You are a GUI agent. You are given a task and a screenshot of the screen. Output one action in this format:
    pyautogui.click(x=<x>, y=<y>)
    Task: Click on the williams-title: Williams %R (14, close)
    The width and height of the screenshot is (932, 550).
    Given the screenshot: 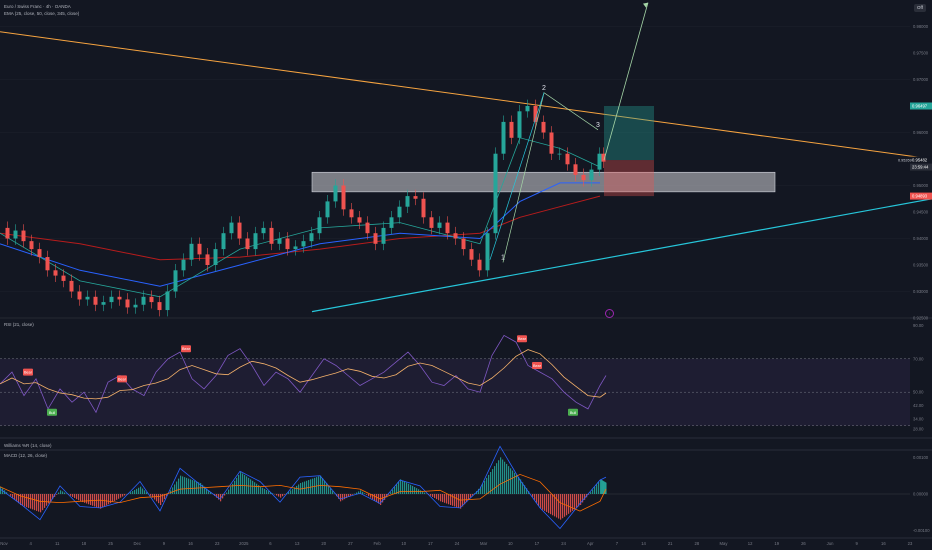 What is the action you would take?
    pyautogui.click(x=28, y=445)
    